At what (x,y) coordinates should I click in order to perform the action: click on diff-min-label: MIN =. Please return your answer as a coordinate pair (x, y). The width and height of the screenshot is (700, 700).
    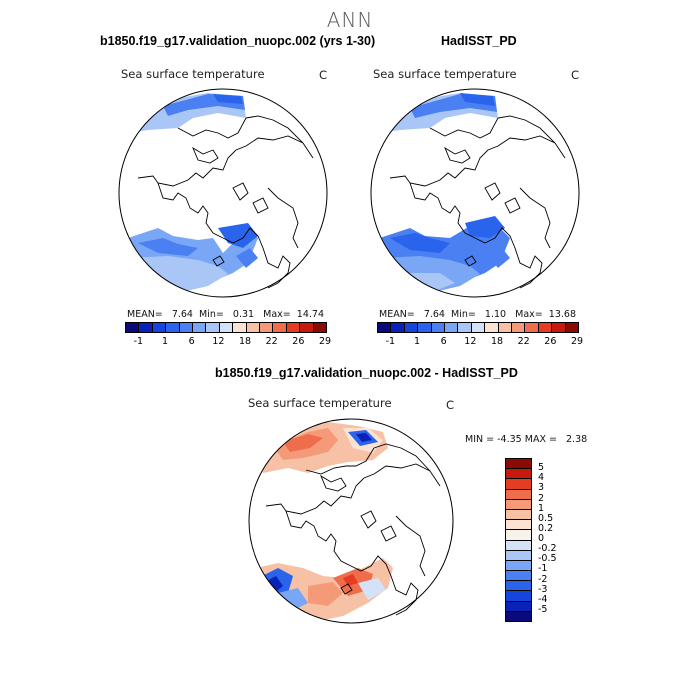
    Looking at the image, I should click on (480, 439).